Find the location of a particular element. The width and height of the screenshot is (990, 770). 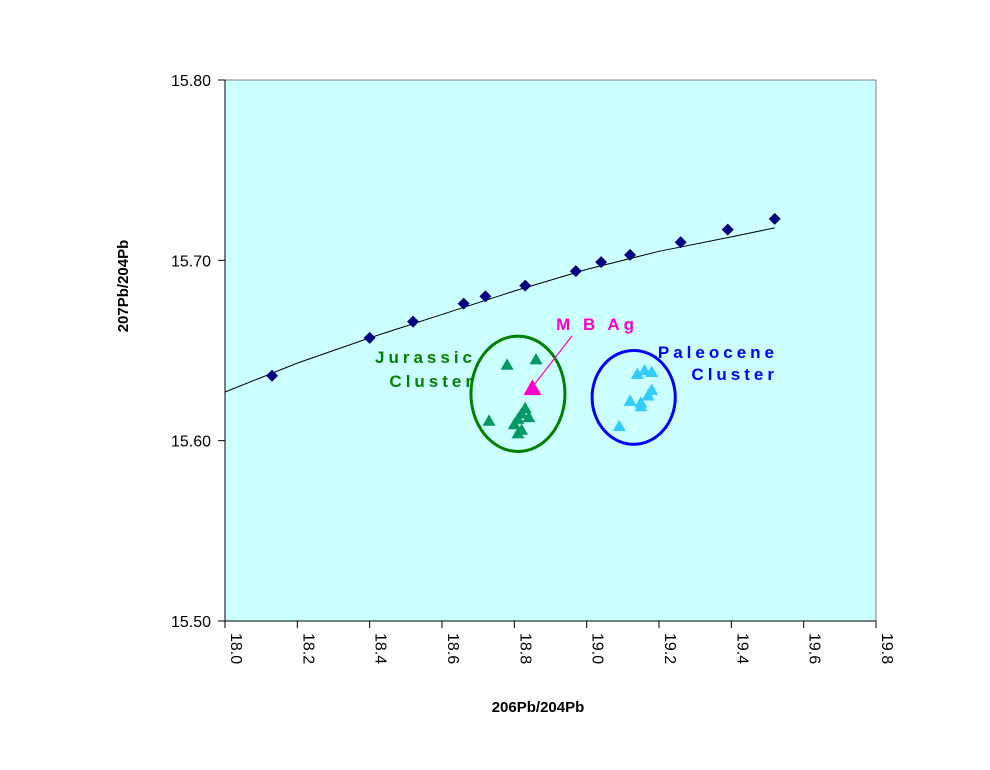

y-tick-label: 15.80 is located at coordinates (191, 81).